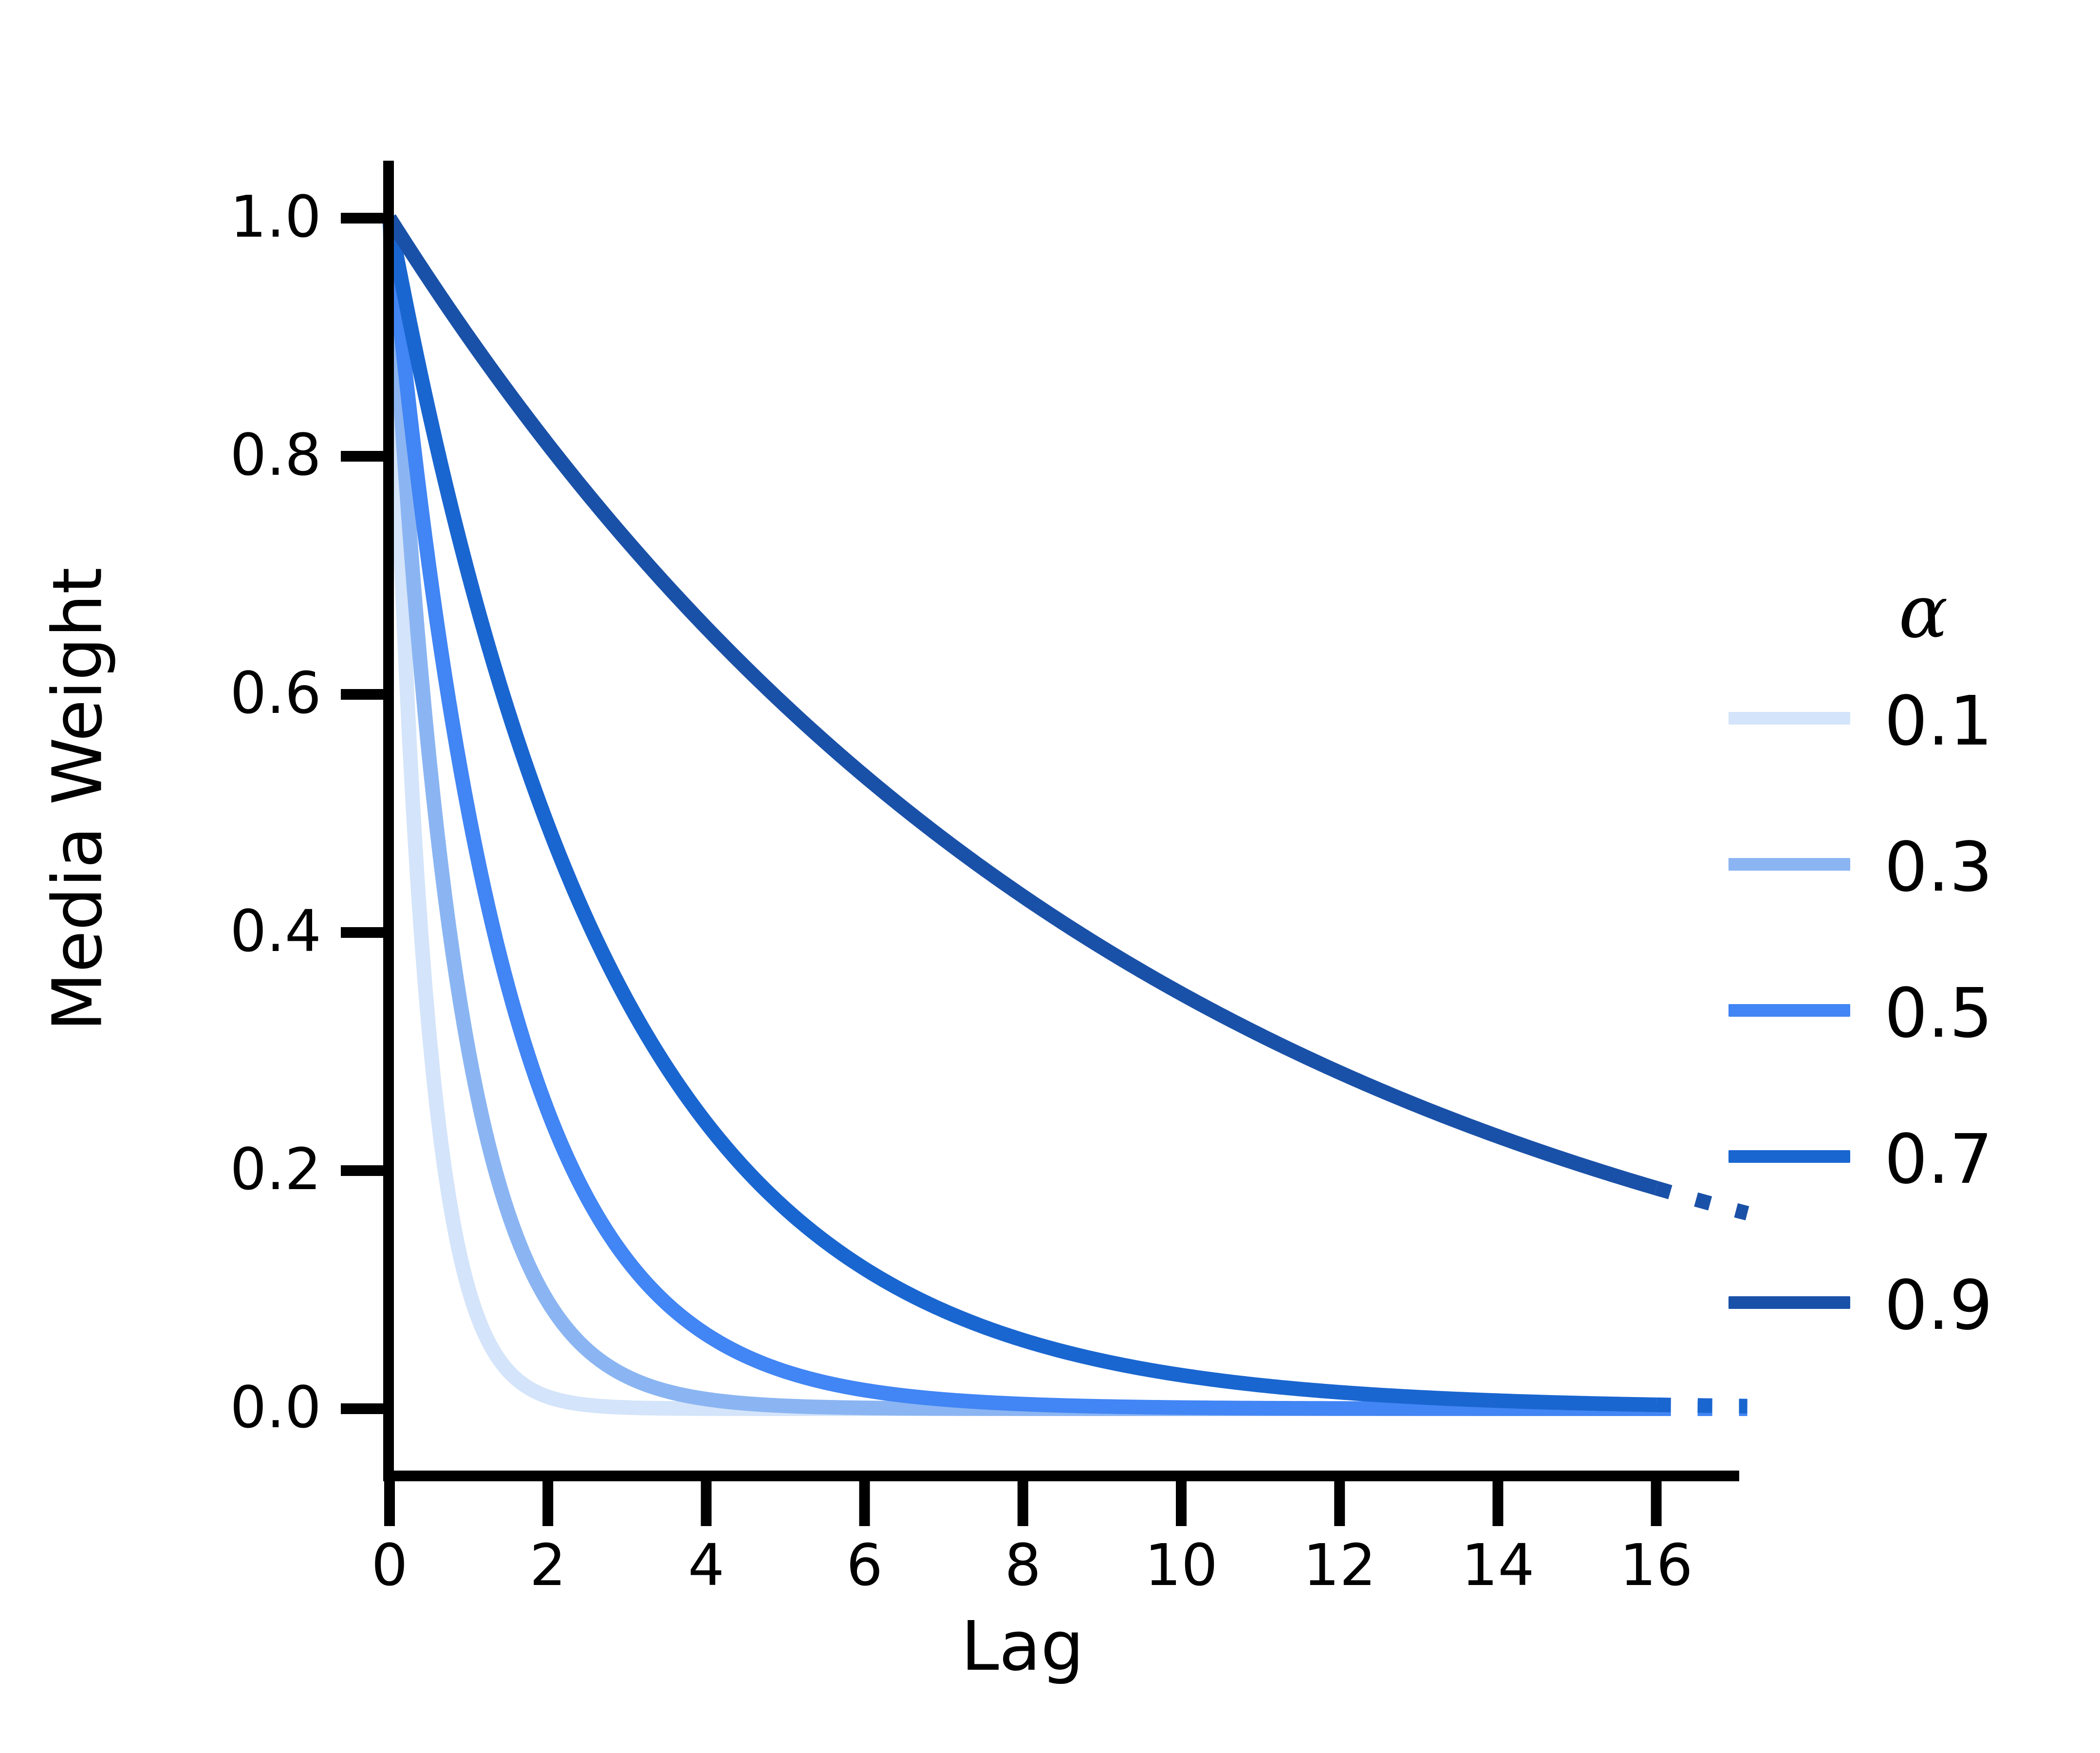  Describe the element at coordinates (706, 1565) in the screenshot. I see `x-tick-label: 4` at that location.